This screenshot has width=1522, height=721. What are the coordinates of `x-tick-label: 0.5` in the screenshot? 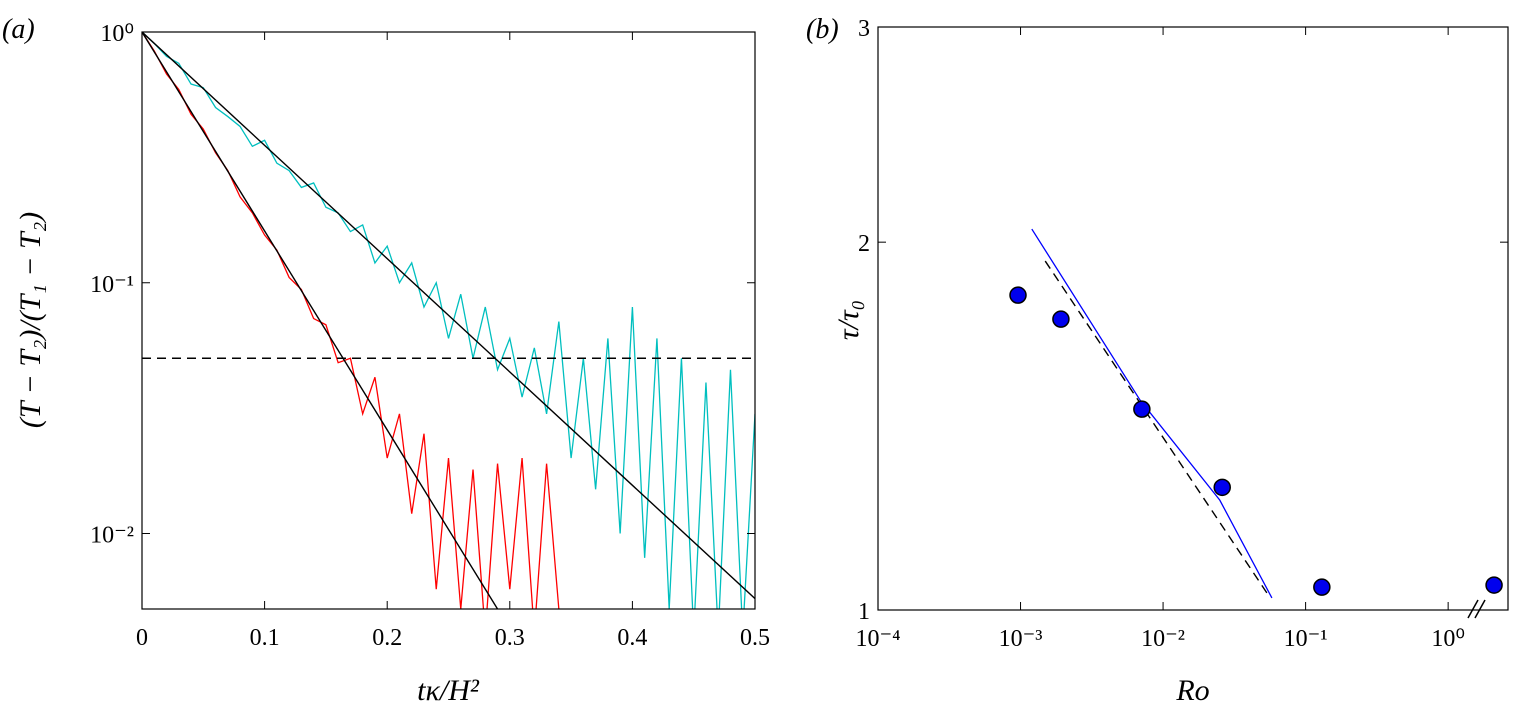 It's located at (755, 638).